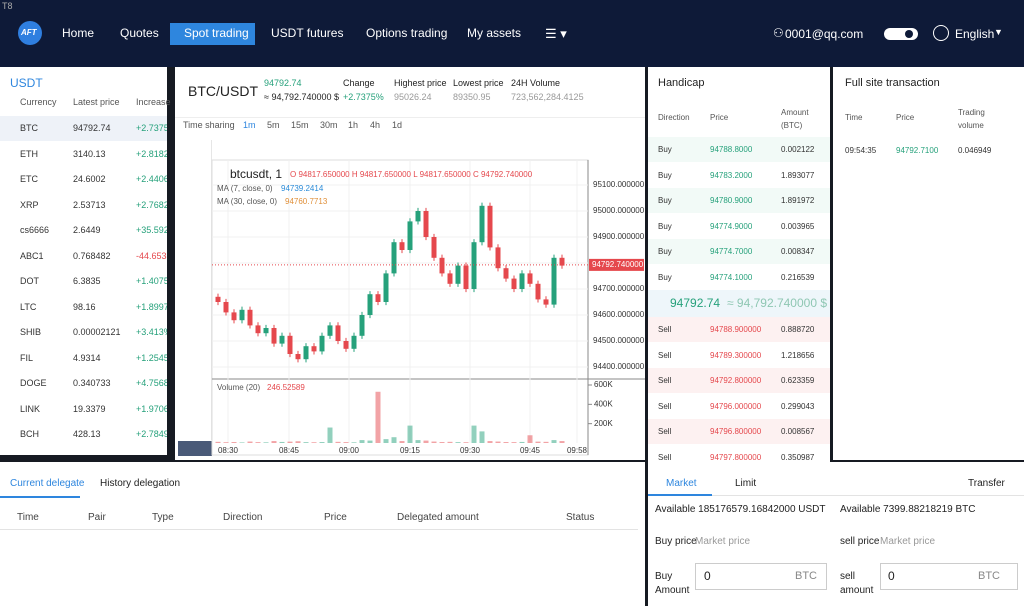 This screenshot has width=1024, height=606. I want to click on mid-approx: ≈ 94,792.740000 $, so click(777, 303).